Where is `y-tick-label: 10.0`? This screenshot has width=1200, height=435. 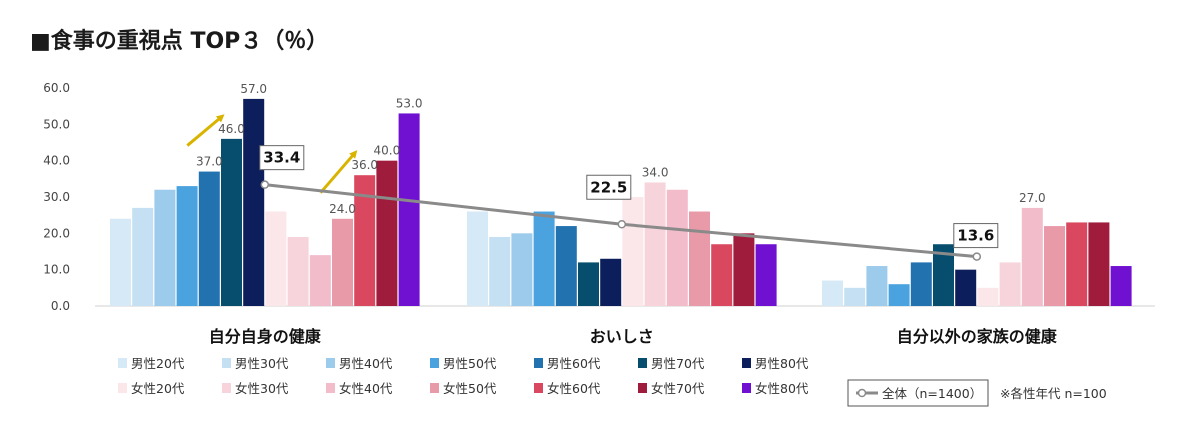 y-tick-label: 10.0 is located at coordinates (56, 270).